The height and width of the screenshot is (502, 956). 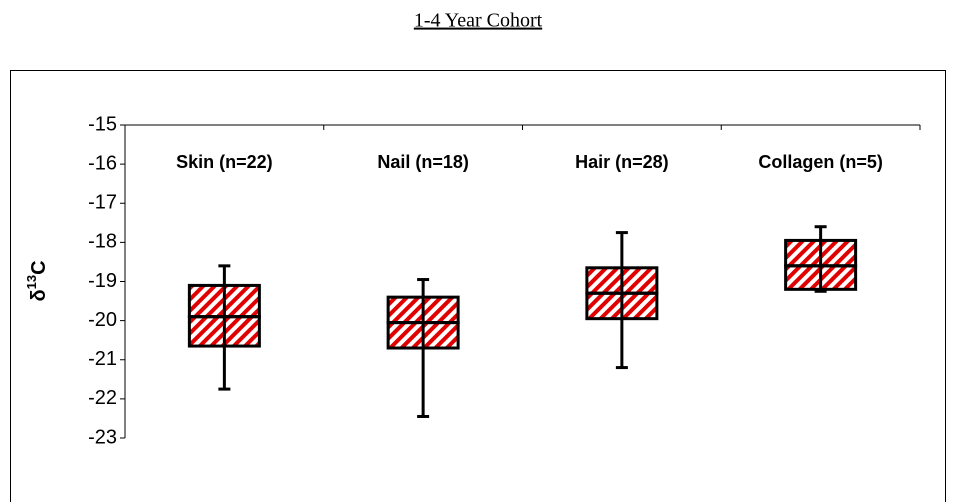 I want to click on y-tick-label: -16, so click(x=102, y=163).